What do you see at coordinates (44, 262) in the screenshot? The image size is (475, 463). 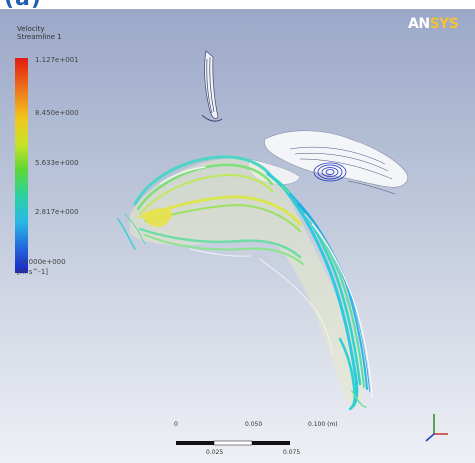 I see `legend-tick-min: 0.000e+000` at bounding box center [44, 262].